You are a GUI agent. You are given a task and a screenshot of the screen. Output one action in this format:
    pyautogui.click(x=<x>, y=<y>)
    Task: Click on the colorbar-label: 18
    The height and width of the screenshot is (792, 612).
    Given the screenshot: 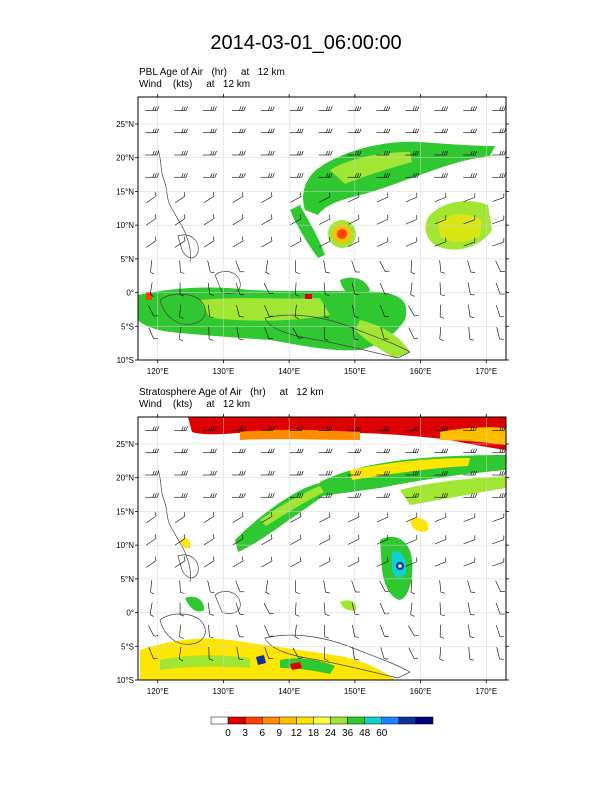 What is the action you would take?
    pyautogui.click(x=314, y=733)
    